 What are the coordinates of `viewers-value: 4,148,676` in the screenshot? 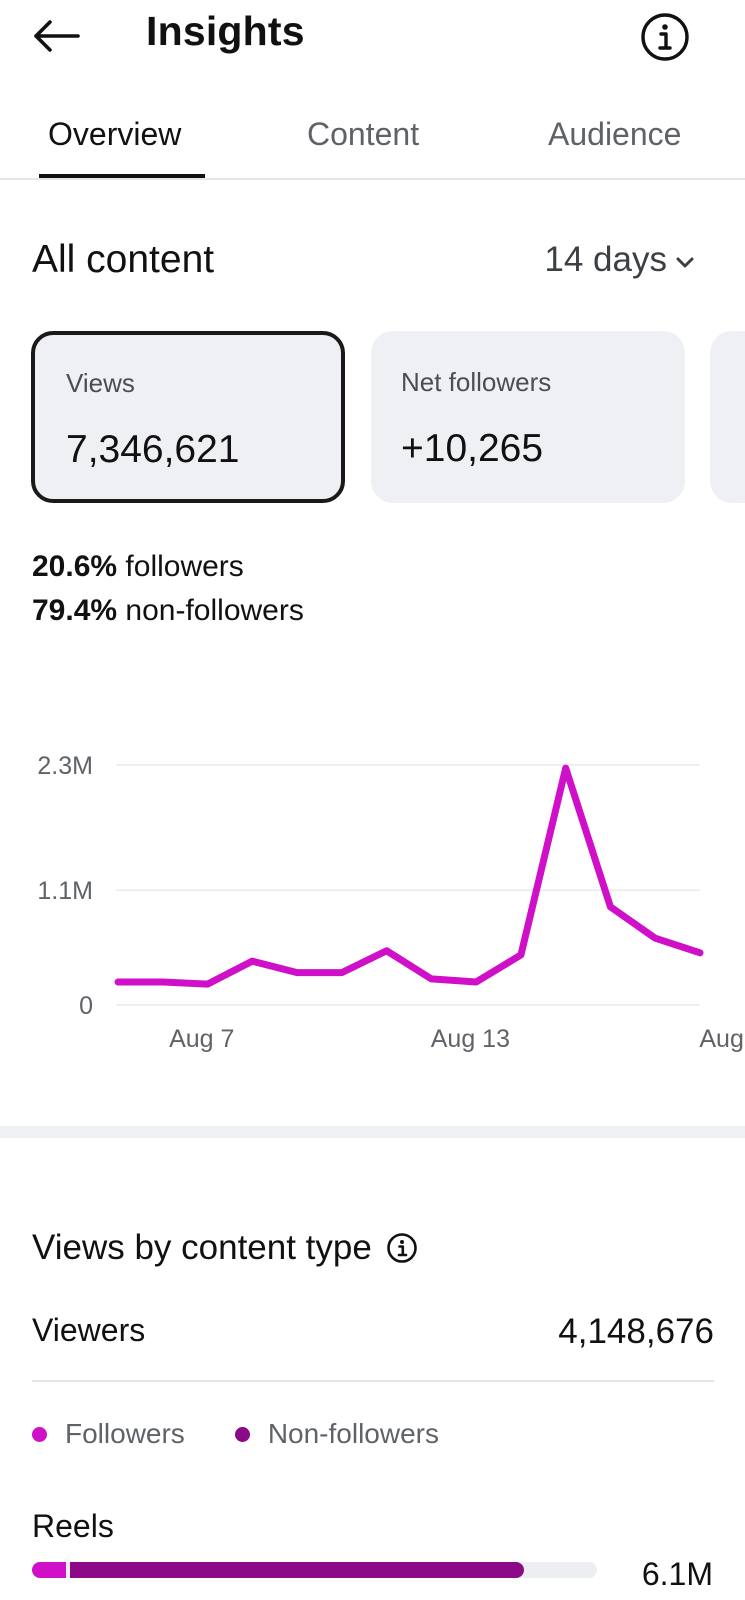 It's located at (636, 1331).